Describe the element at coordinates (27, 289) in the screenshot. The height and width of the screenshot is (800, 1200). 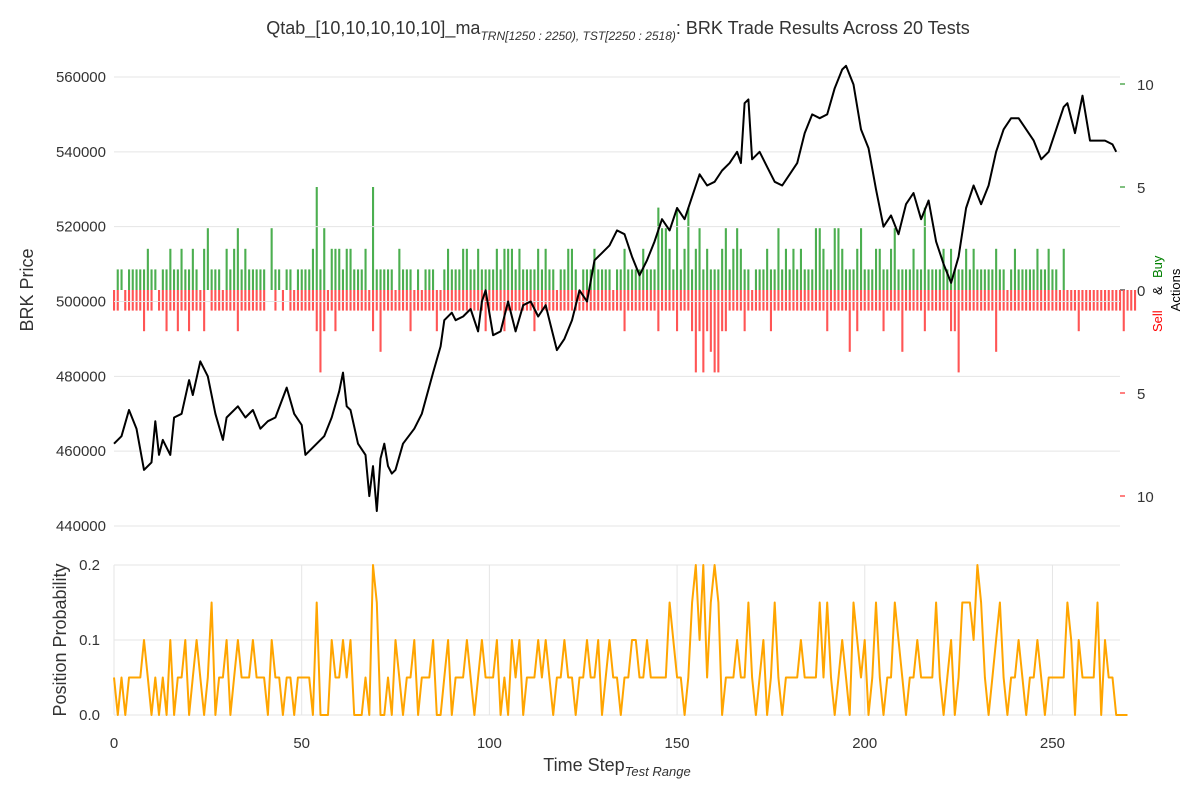
I see `price-ylabel: BRK Price` at that location.